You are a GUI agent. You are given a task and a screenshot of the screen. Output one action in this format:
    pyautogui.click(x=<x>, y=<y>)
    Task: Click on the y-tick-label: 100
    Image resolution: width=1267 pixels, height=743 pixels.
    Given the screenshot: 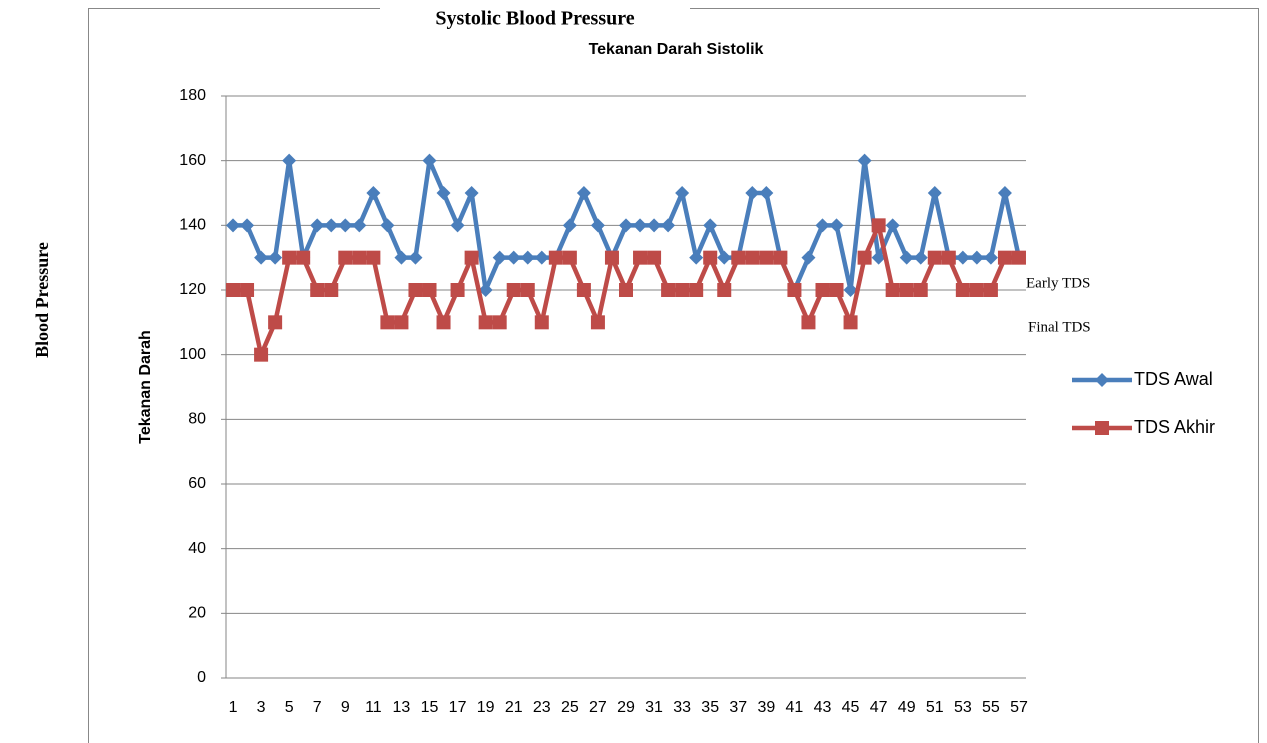 What is the action you would take?
    pyautogui.click(x=192, y=354)
    